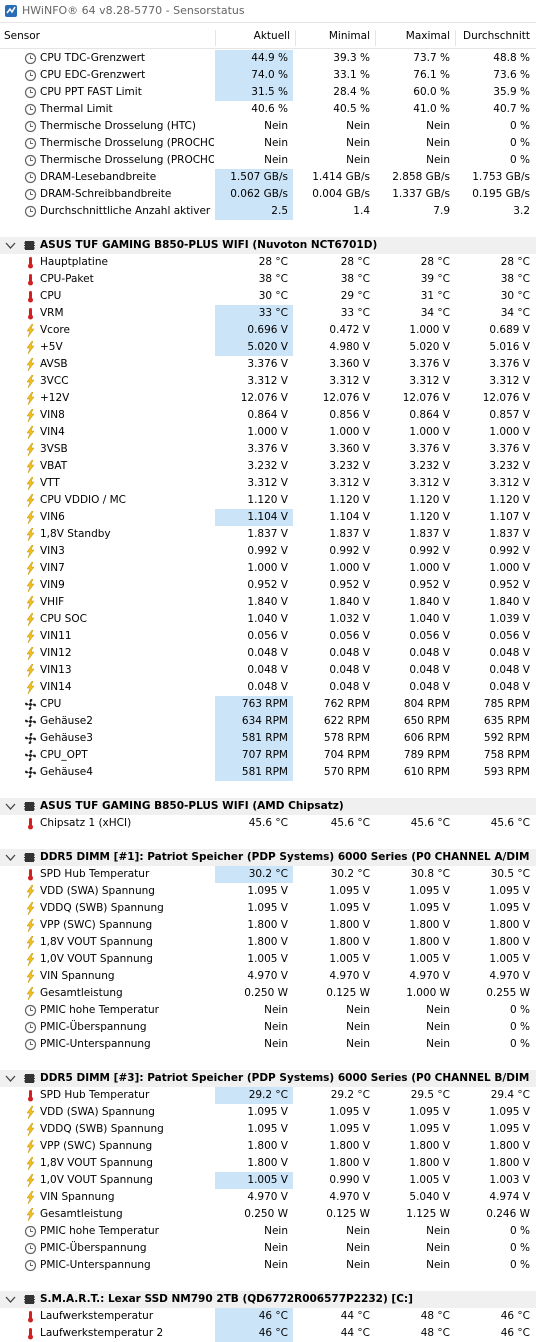 The height and width of the screenshot is (1342, 536). Describe the element at coordinates (268, 364) in the screenshot. I see `sensor-row: AVSB 3.376 V 3.360 V 3.376 V 3.376 V` at that location.